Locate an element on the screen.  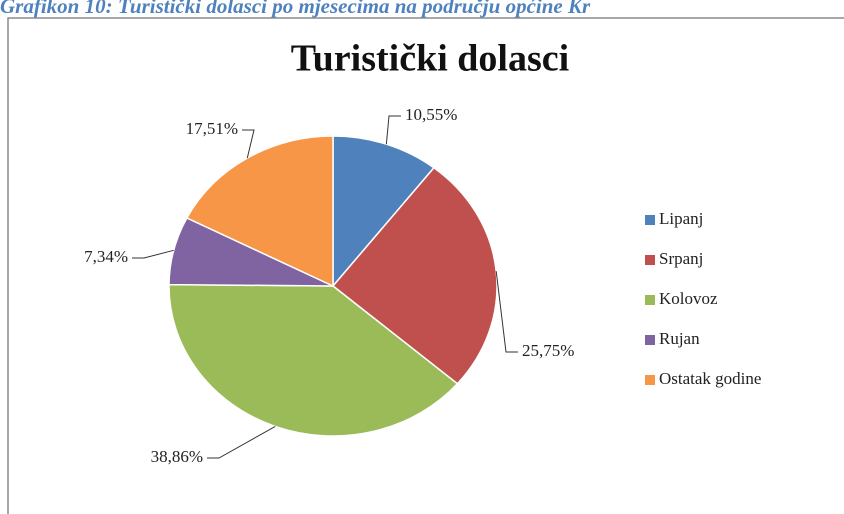
legend-label: Rujan is located at coordinates (679, 338).